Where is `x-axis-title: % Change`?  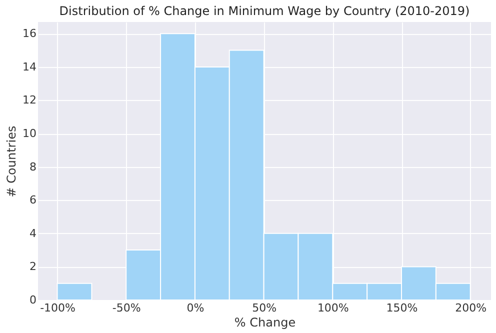 x-axis-title: % Change is located at coordinates (265, 323).